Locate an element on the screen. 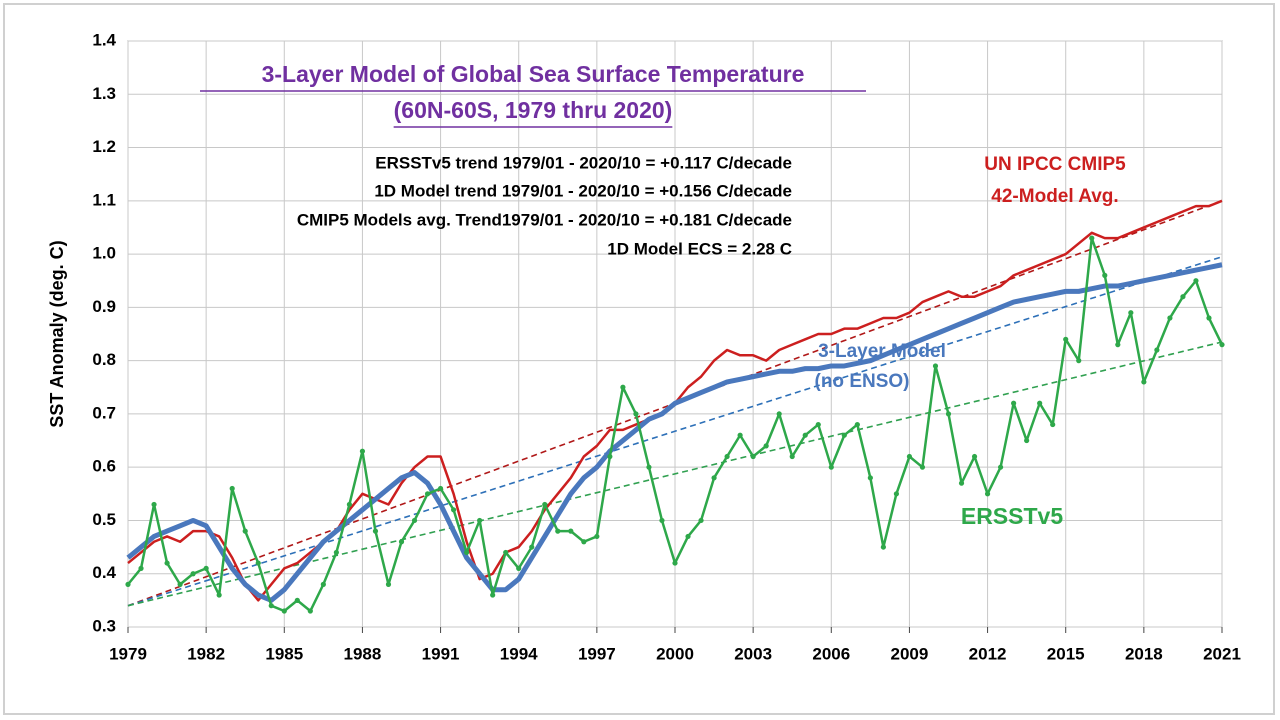 The height and width of the screenshot is (720, 1280). x-tick-label: 1982 is located at coordinates (206, 653).